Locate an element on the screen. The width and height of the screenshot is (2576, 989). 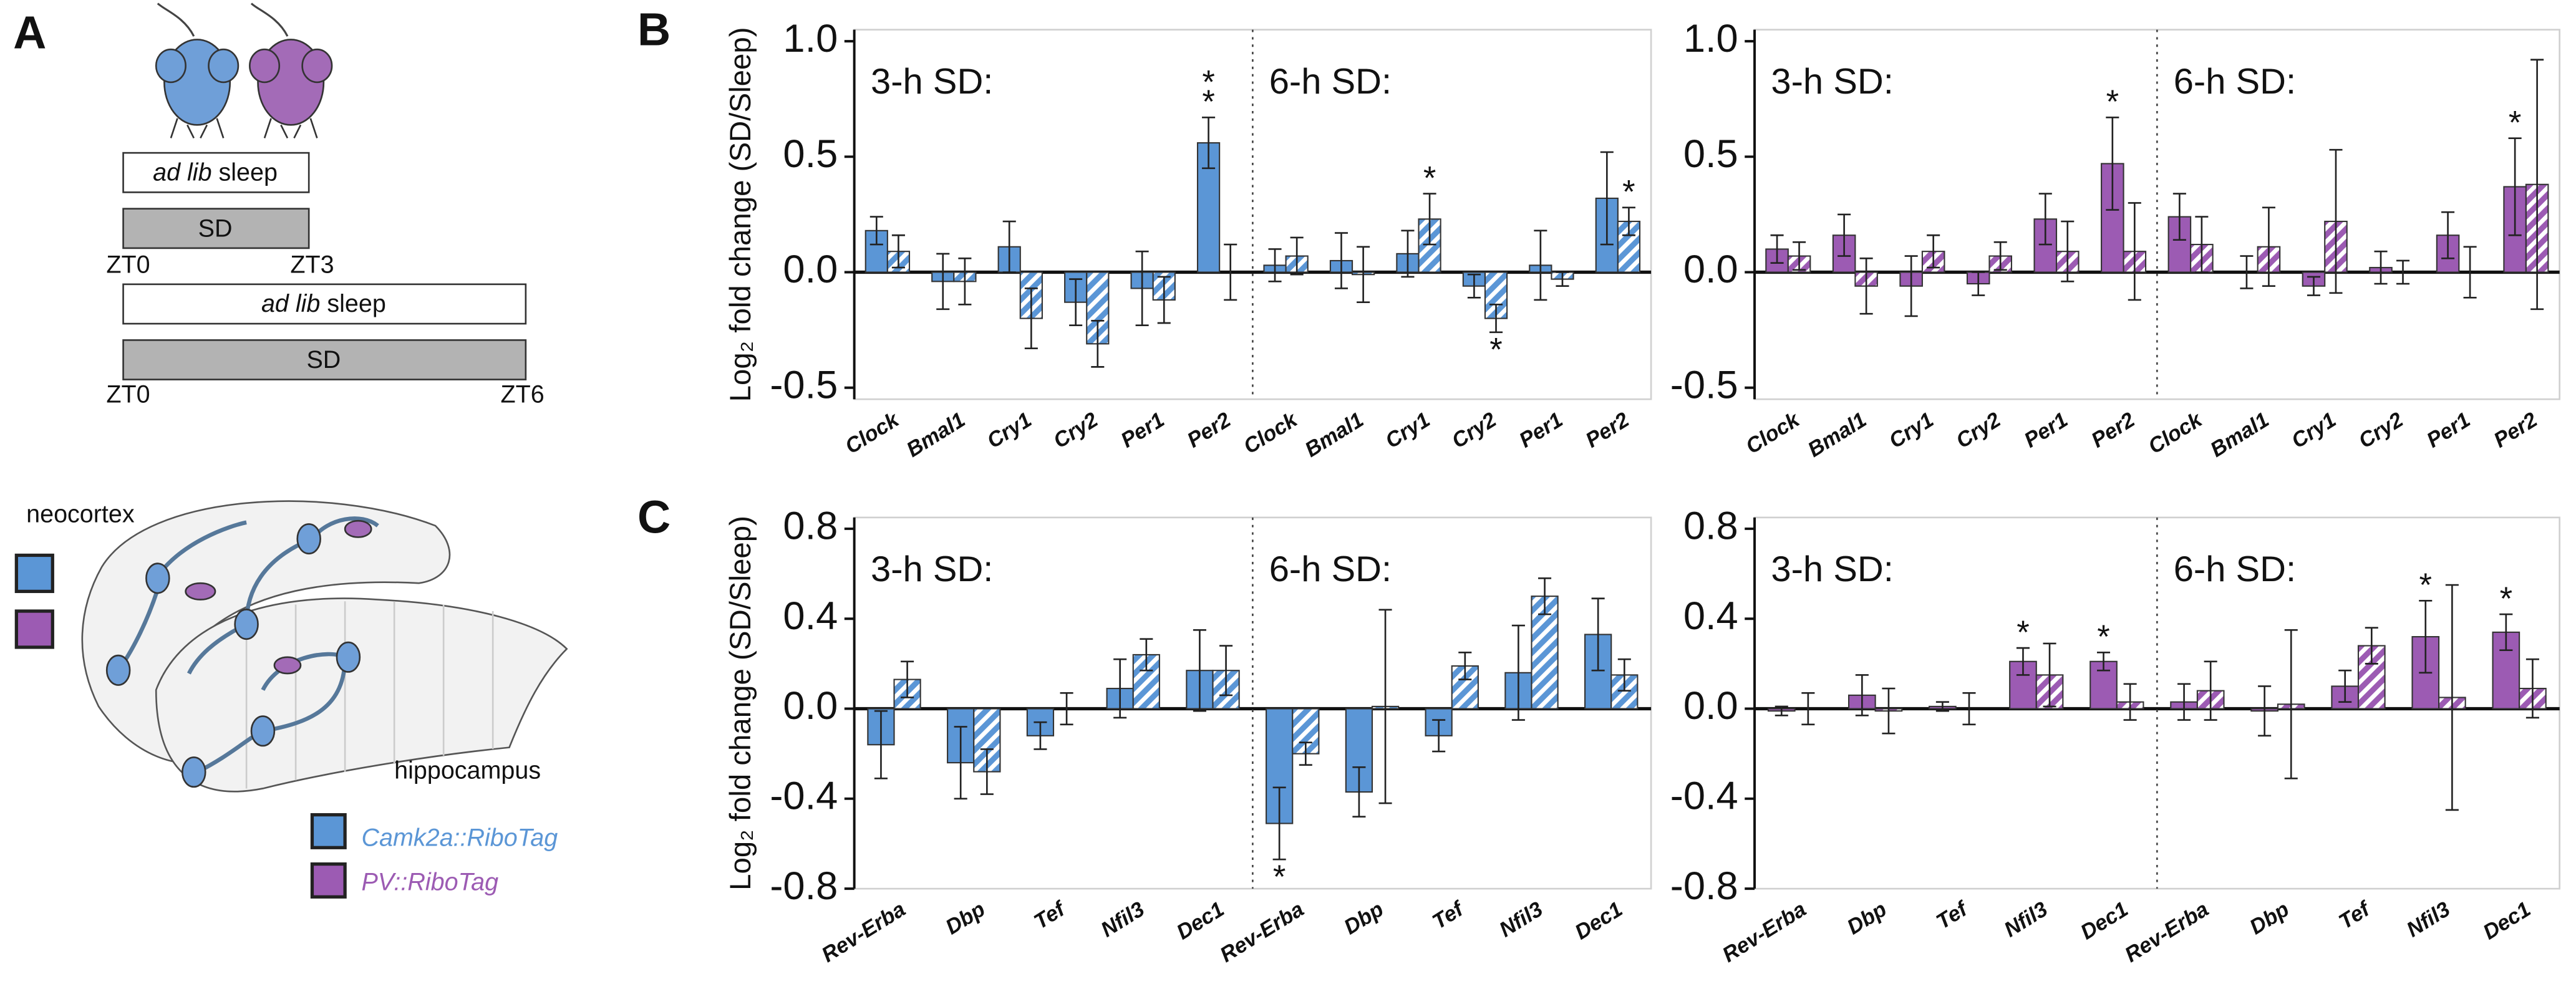
zt-label: ZT0 is located at coordinates (128, 394).